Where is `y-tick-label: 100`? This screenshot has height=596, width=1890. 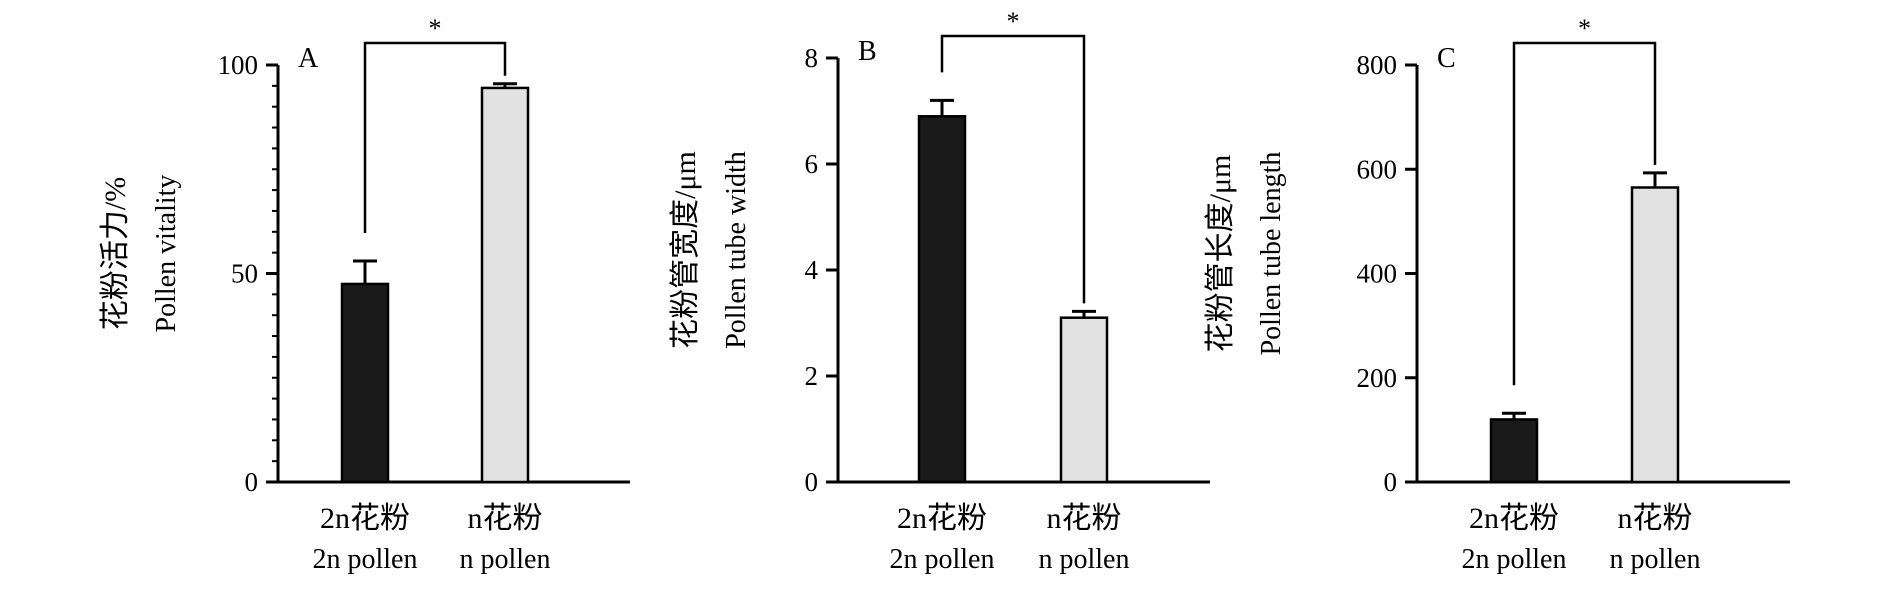
y-tick-label: 100 is located at coordinates (238, 65).